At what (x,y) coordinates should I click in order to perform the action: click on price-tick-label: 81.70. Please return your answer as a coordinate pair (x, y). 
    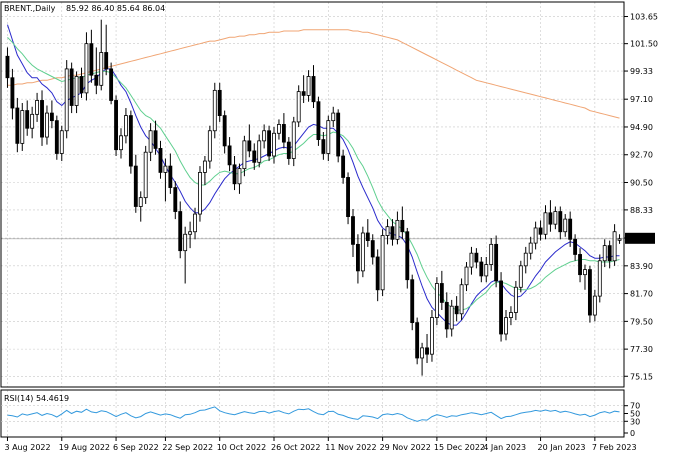
    Looking at the image, I should click on (641, 294).